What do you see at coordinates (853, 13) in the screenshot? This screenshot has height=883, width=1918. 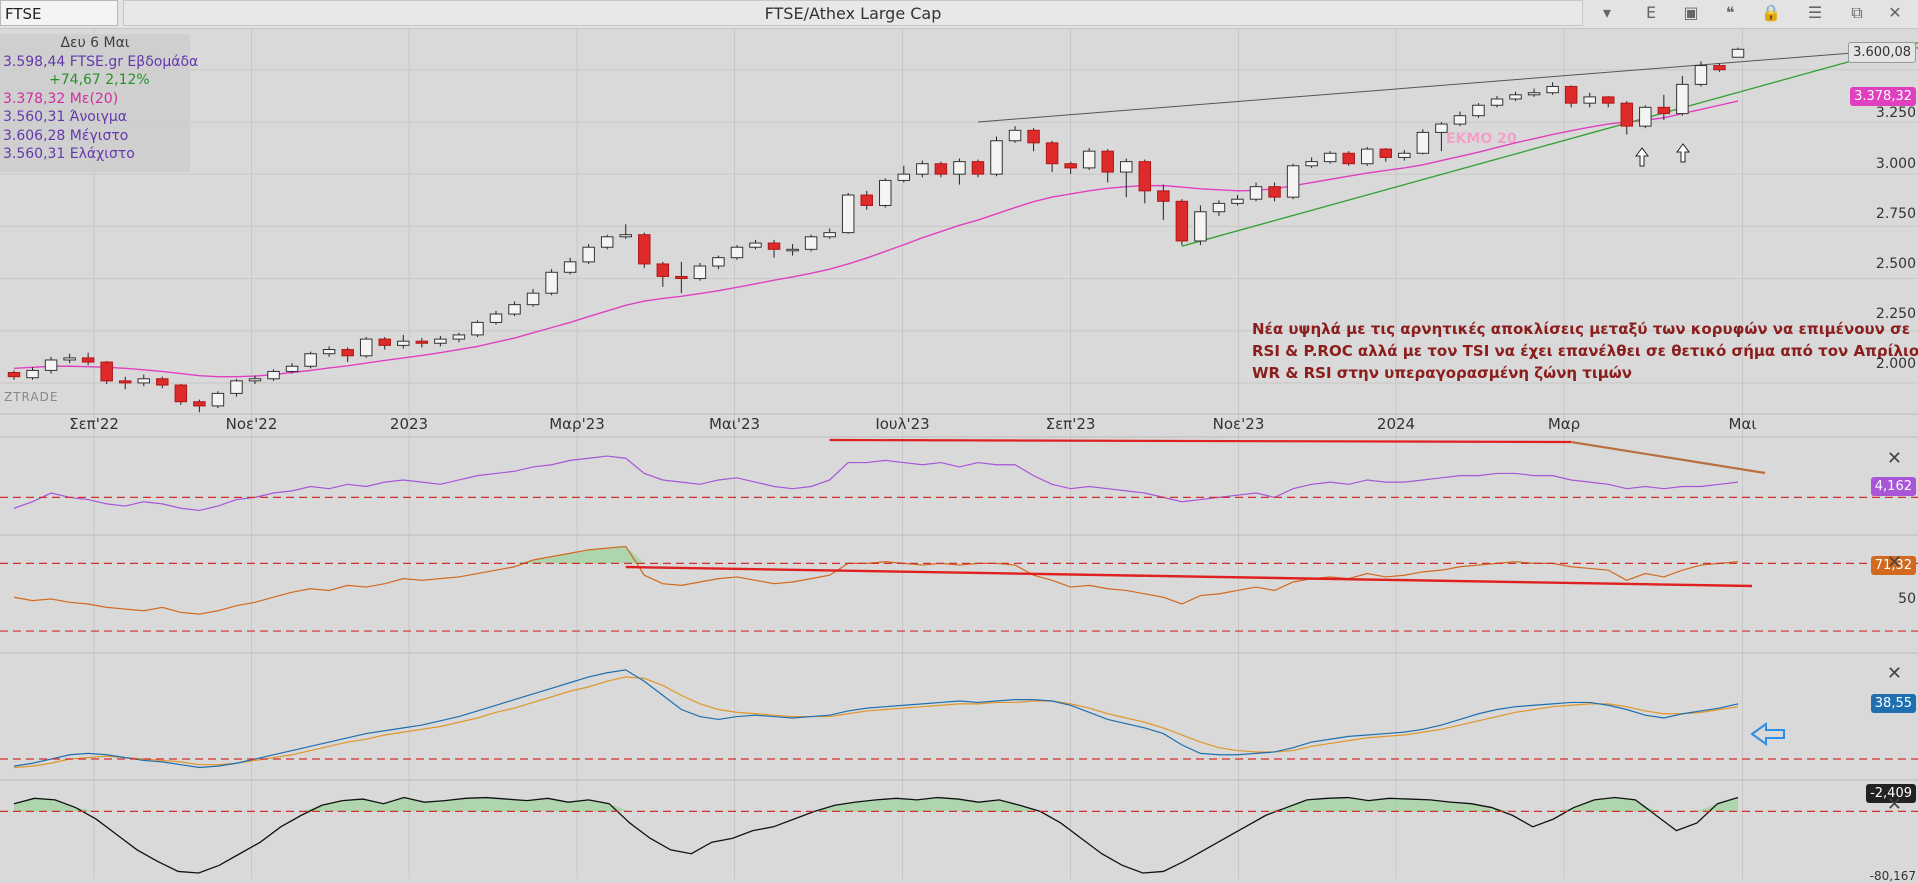 I see `chart-title: FTSE/Athex Large Cap` at bounding box center [853, 13].